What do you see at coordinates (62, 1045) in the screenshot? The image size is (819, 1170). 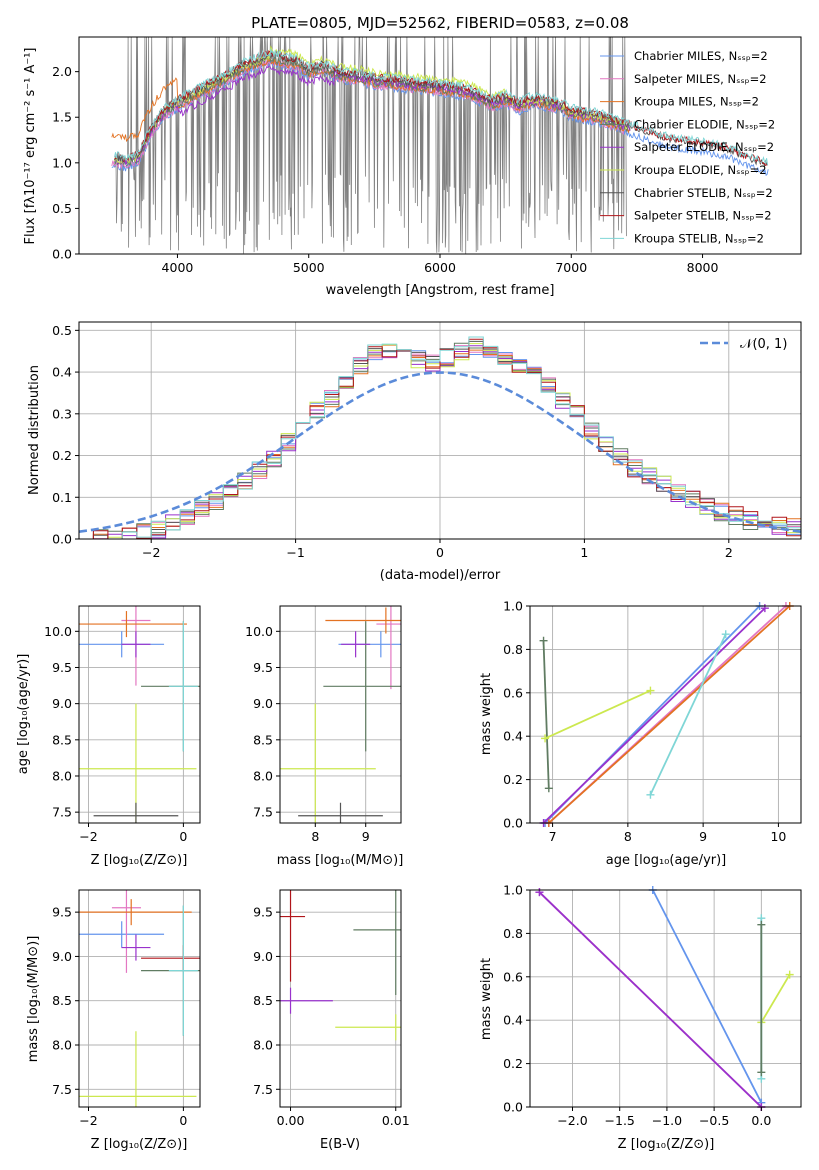 I see `zmass-ytick-label: 8.0` at bounding box center [62, 1045].